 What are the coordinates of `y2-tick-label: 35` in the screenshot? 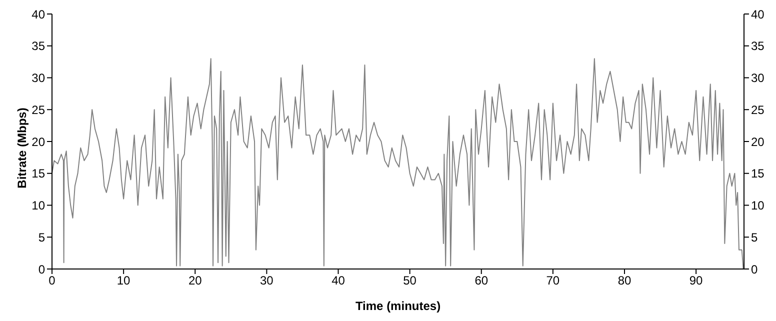 It's located at (758, 46).